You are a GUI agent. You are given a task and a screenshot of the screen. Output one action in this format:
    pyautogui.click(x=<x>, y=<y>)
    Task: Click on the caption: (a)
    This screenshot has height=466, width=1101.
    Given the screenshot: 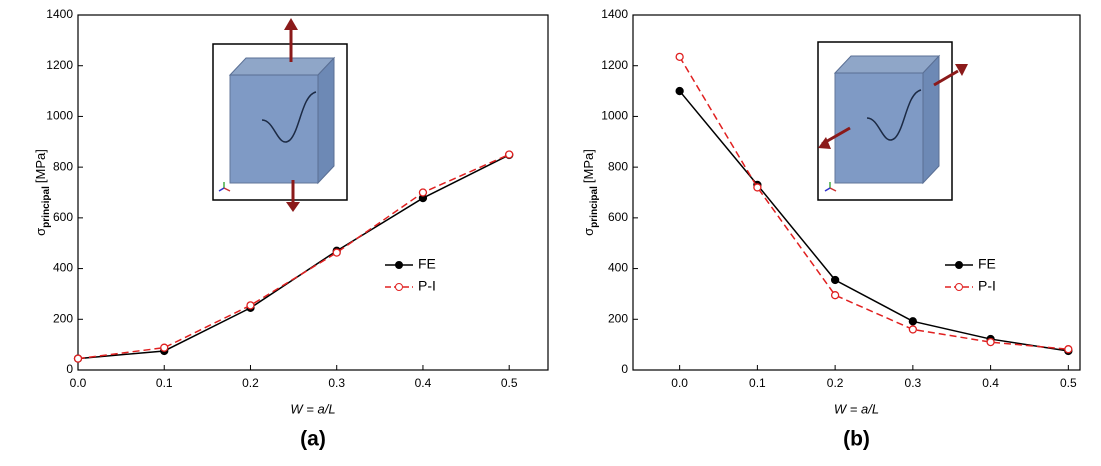 What is the action you would take?
    pyautogui.click(x=313, y=439)
    